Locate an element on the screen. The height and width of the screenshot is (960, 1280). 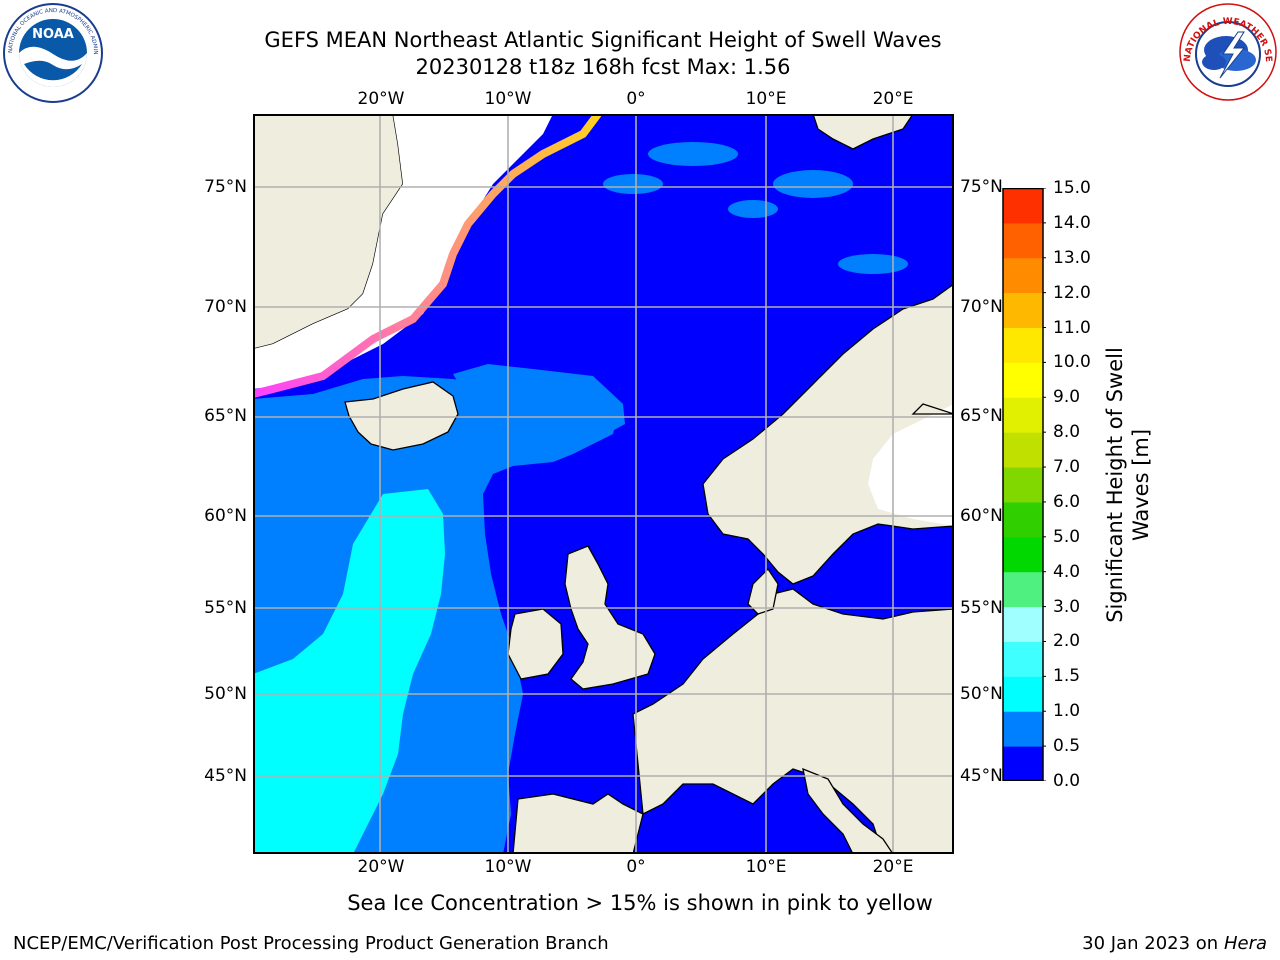
footer-date: 30 Jan 2023 on Hera is located at coordinates (1174, 943).